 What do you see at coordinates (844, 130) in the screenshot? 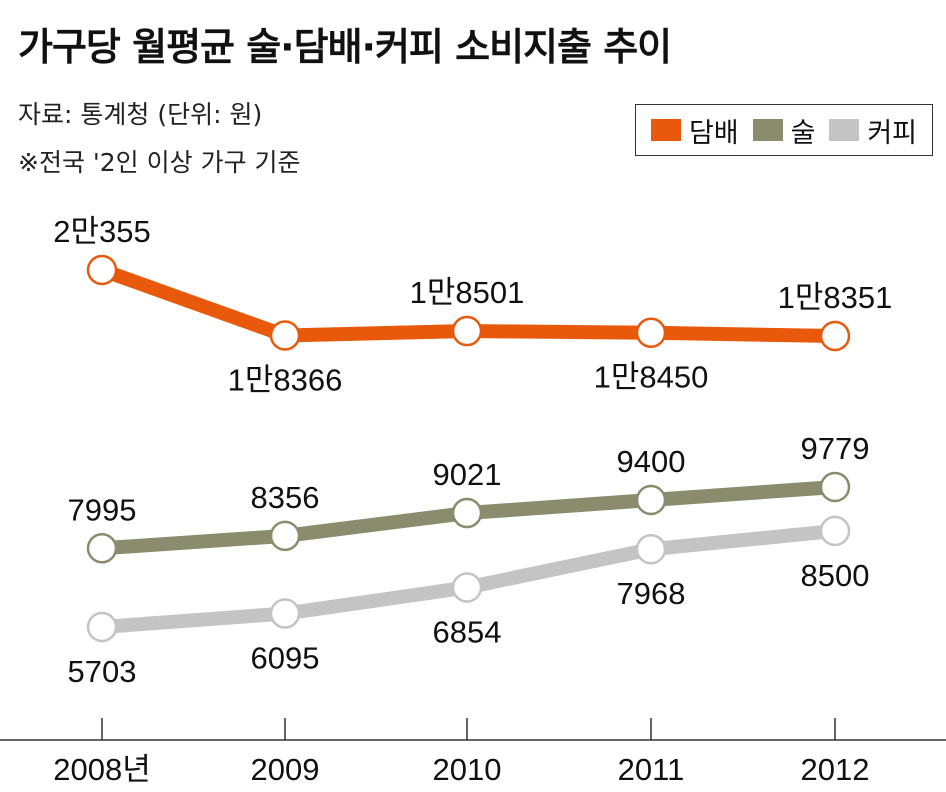
I see `legend-swatch-coffee` at bounding box center [844, 130].